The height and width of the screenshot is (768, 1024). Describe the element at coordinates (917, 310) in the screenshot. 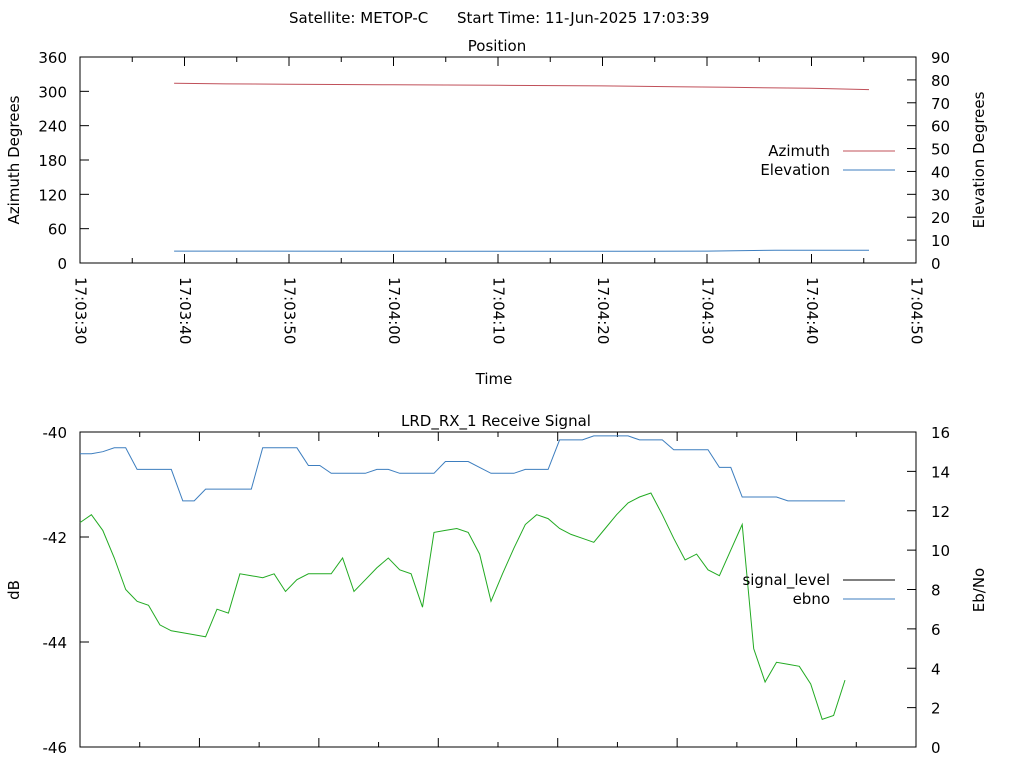

I see `position-x-tick-label: 17:04:50` at that location.